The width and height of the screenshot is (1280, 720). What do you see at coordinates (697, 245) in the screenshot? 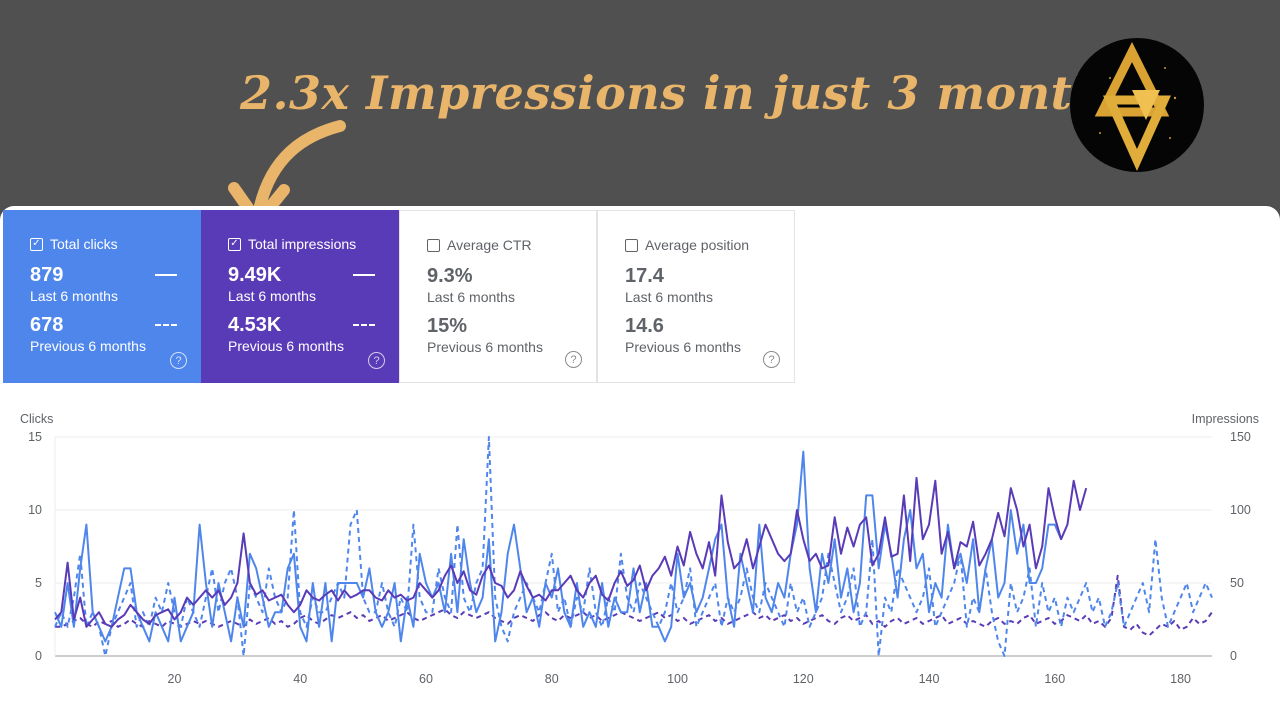
I see `metric-label: Average position` at bounding box center [697, 245].